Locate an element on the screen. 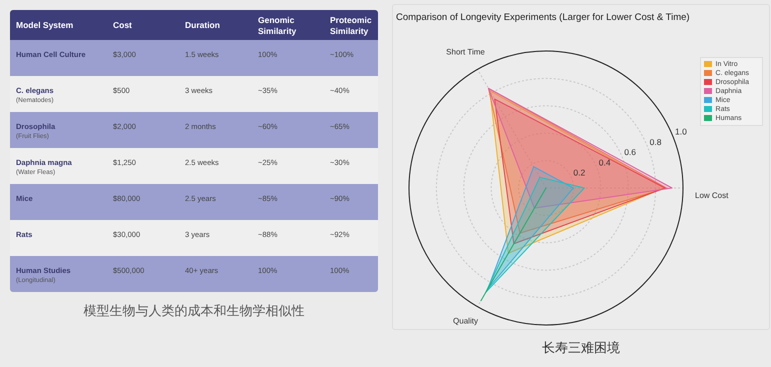 Image resolution: width=771 pixels, height=367 pixels. y-tick-label: 0.8 is located at coordinates (656, 141).